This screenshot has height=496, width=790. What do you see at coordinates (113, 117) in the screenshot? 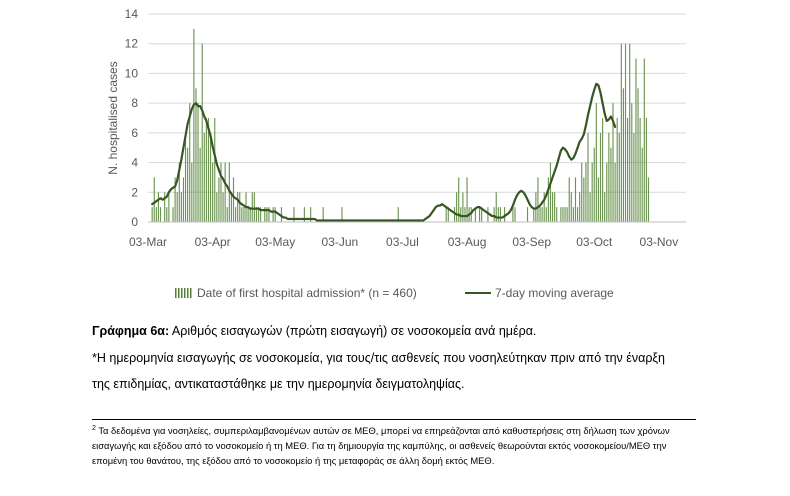
I see `y-axis-title: N. hospitalised cases` at bounding box center [113, 117].